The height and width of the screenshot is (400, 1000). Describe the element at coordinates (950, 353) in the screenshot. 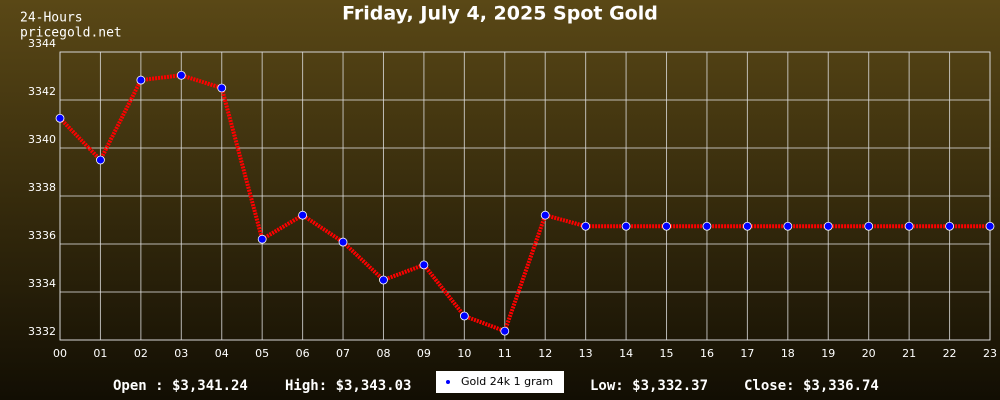

I see `x-tick-label: 22` at that location.